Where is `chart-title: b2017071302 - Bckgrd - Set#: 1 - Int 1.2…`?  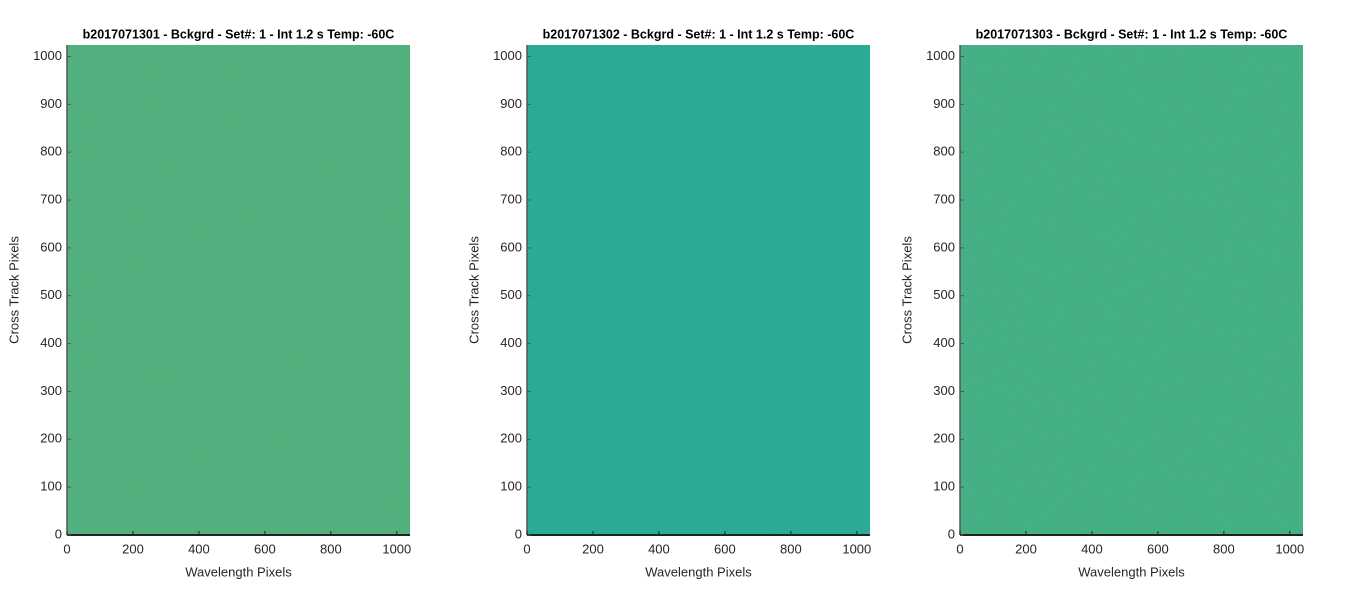 chart-title: b2017071302 - Bckgrd - Set#: 1 - Int 1.2… is located at coordinates (699, 34).